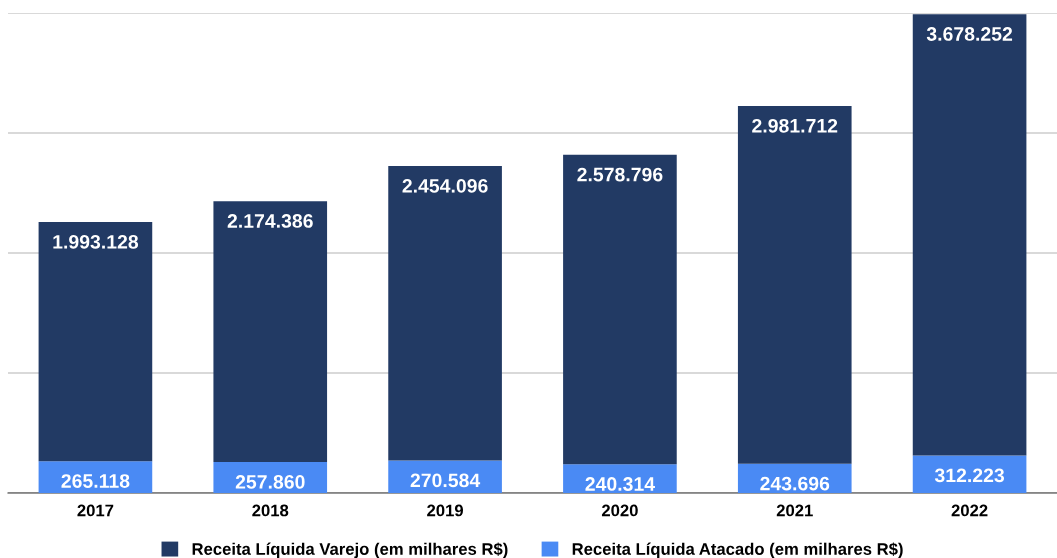  I want to click on data-label: 3.678.252, so click(969, 34).